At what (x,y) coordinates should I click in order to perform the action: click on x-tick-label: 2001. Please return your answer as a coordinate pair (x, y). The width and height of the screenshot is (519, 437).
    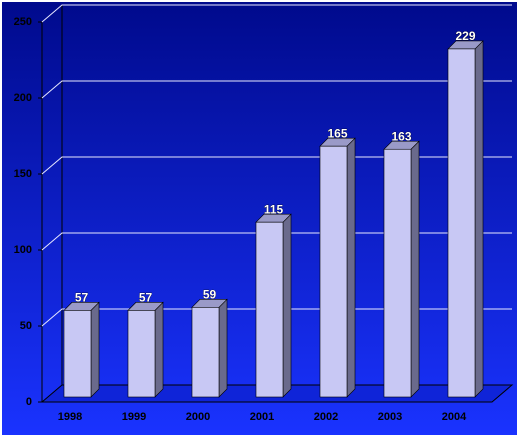
    Looking at the image, I should click on (262, 417).